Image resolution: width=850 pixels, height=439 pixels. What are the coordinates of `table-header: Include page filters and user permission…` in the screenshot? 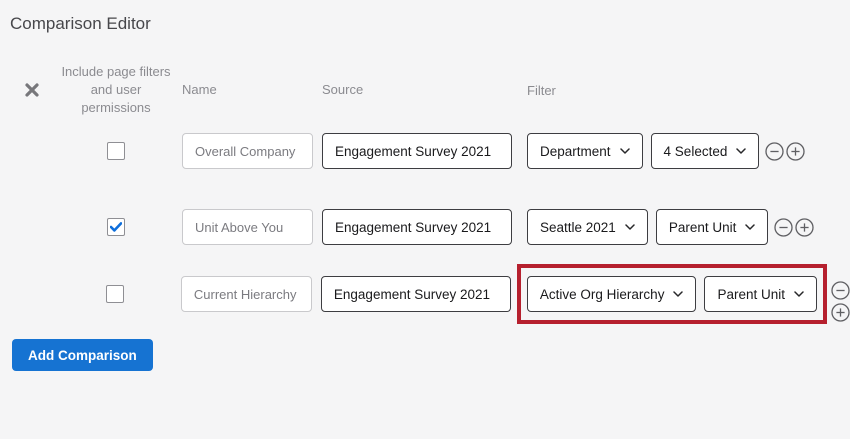 It's located at (425, 90).